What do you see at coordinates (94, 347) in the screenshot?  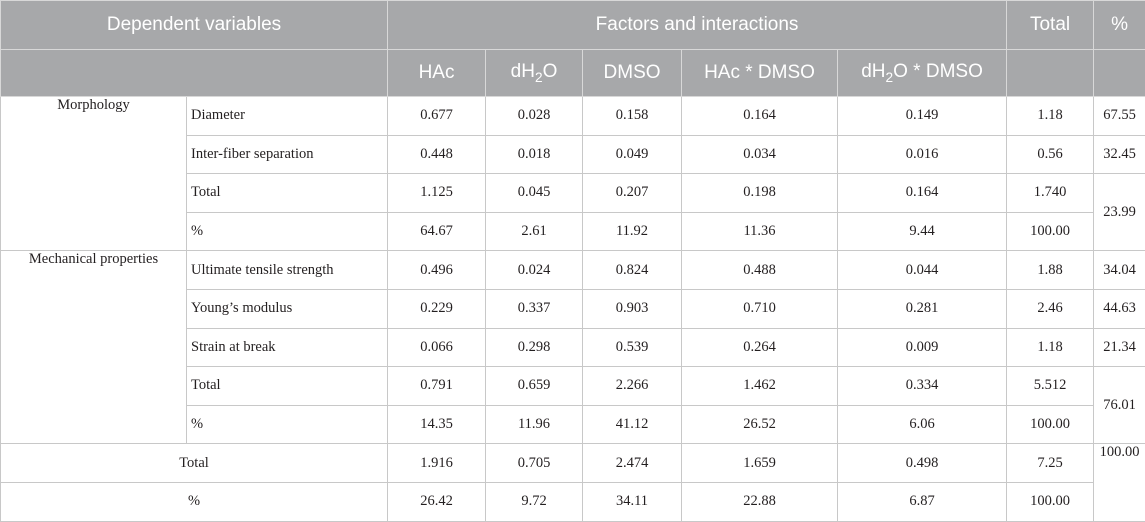 I see `group-mechanical-properties: Mechanical properties` at bounding box center [94, 347].